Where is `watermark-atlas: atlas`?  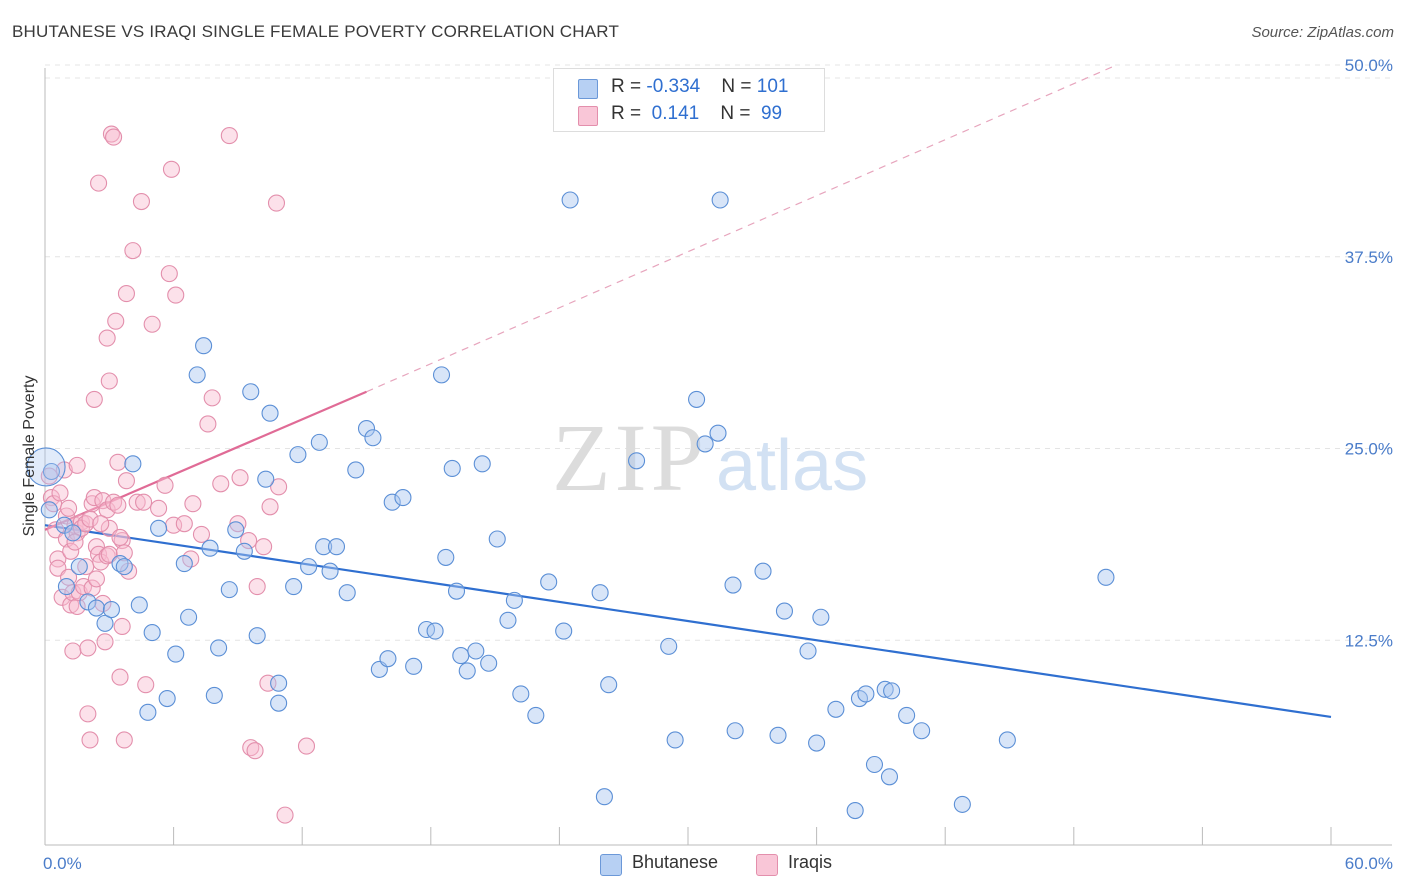
watermark-atlas: atlas is located at coordinates (792, 466).